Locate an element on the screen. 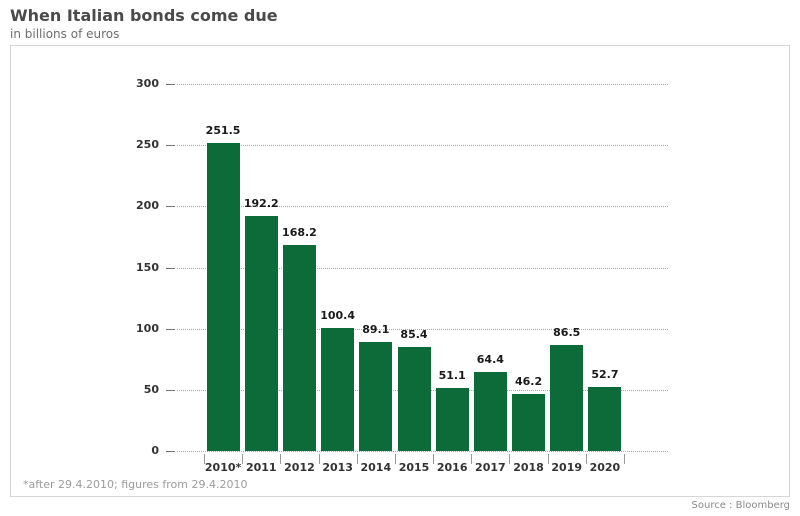  bar-value-2016: 51.1 is located at coordinates (452, 376).